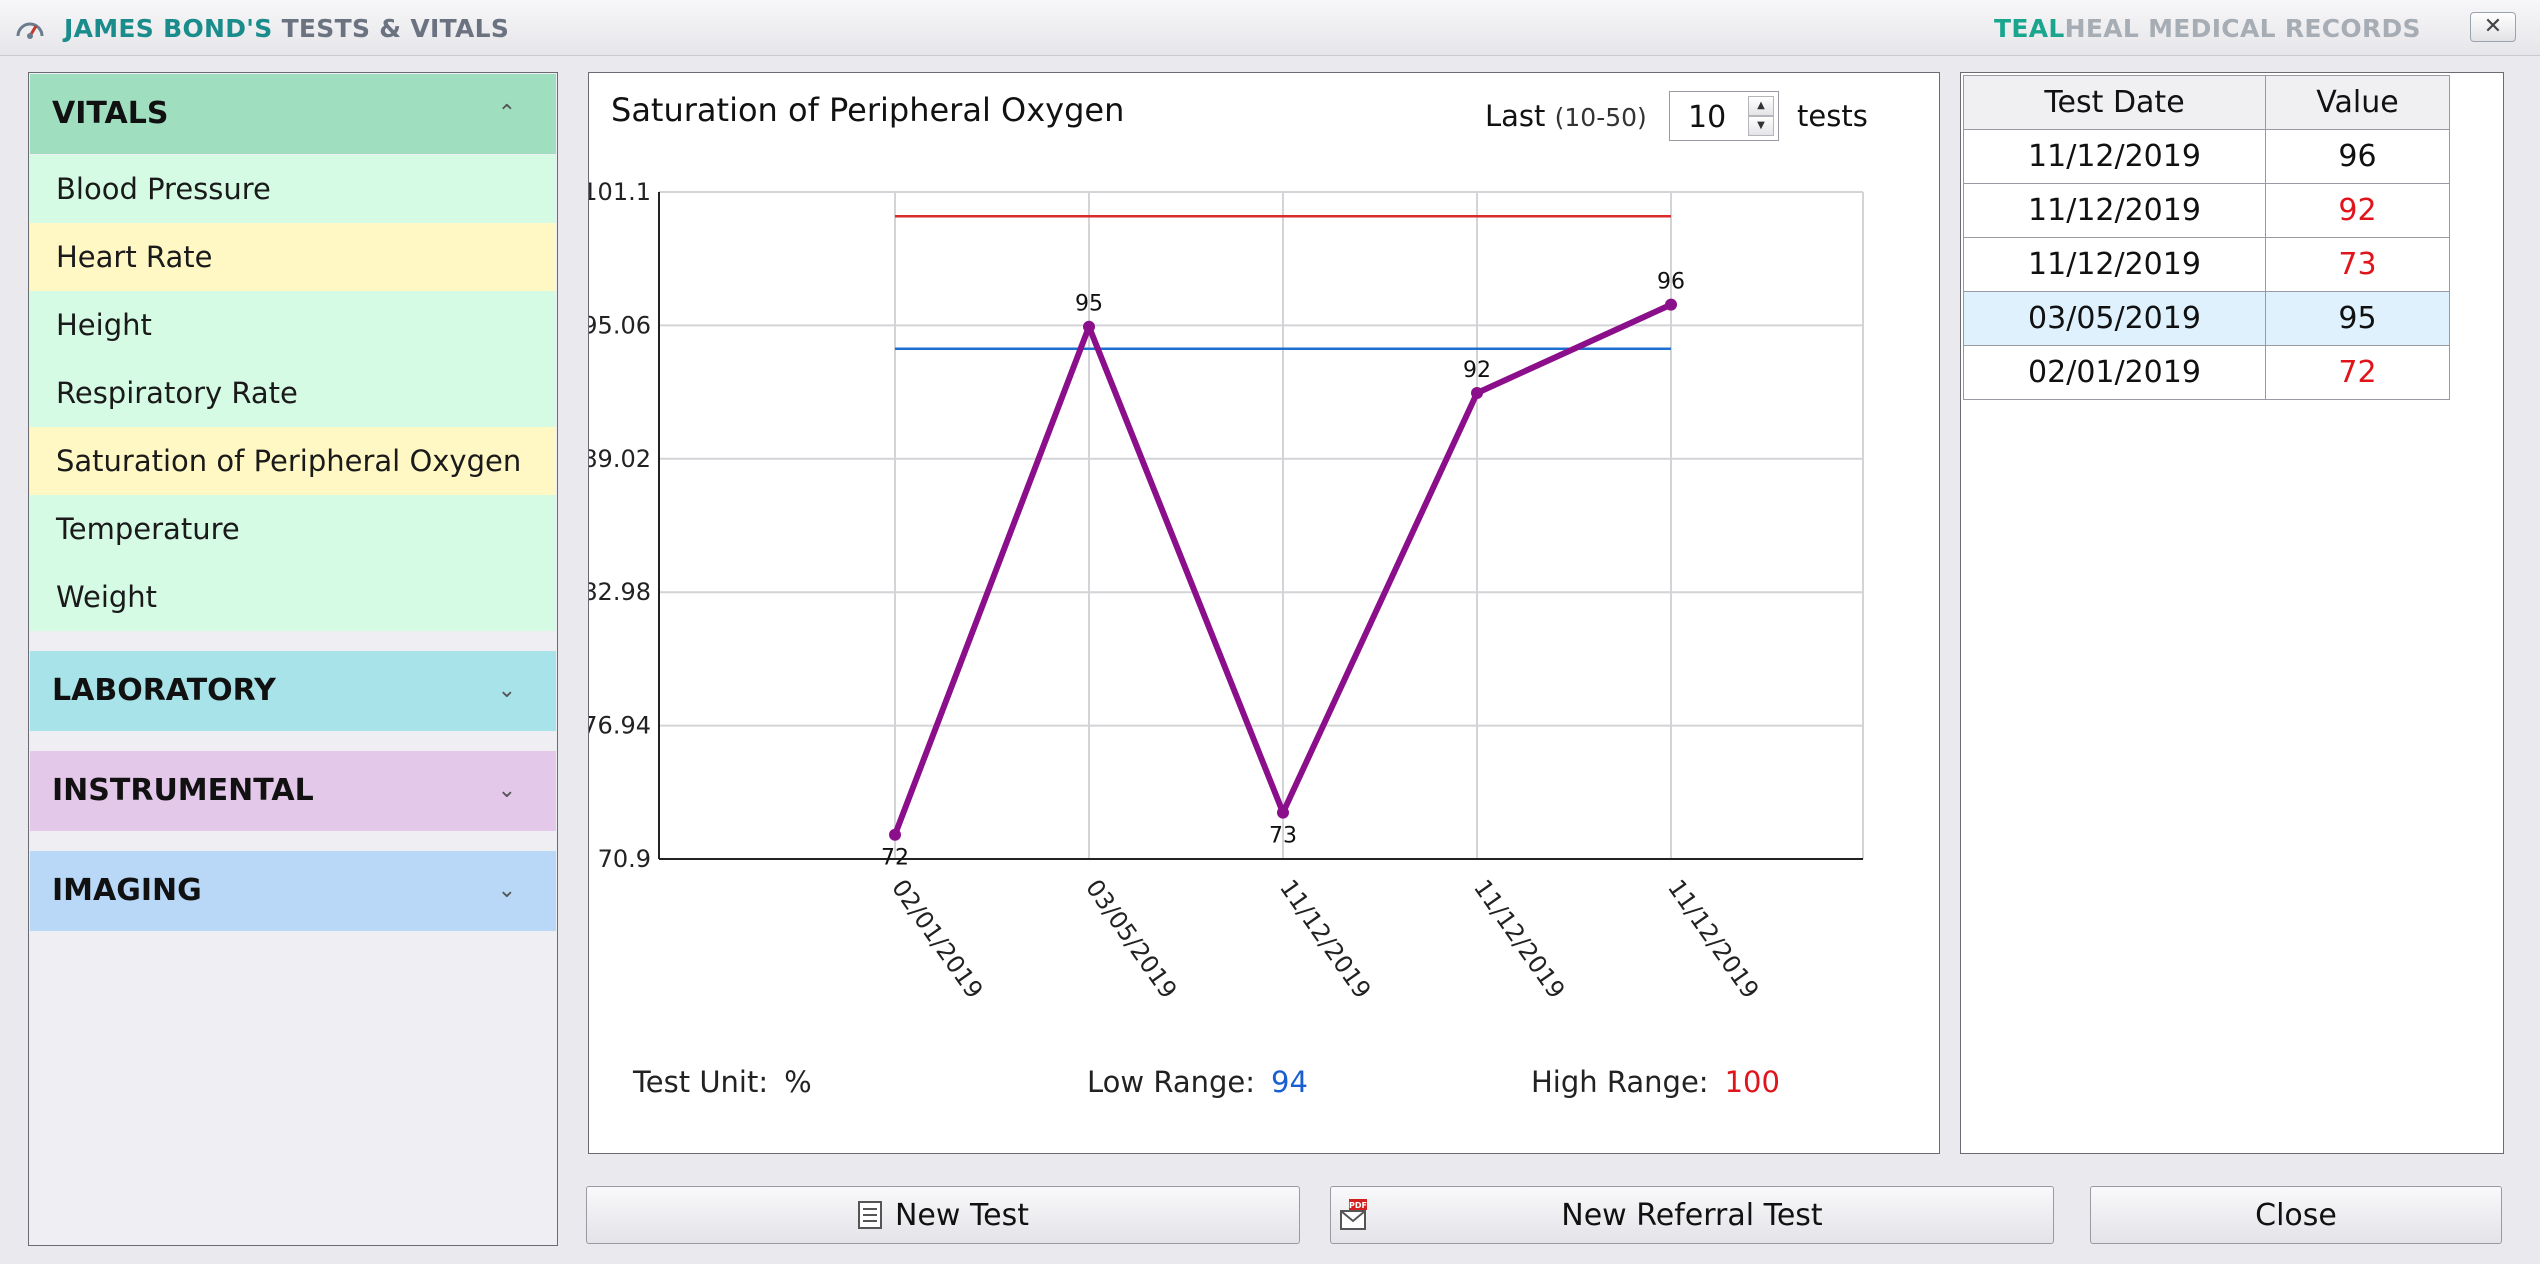 This screenshot has width=2540, height=1264. What do you see at coordinates (293, 189) in the screenshot?
I see `sidebar-item-blood-pressure: Blood Pressure` at bounding box center [293, 189].